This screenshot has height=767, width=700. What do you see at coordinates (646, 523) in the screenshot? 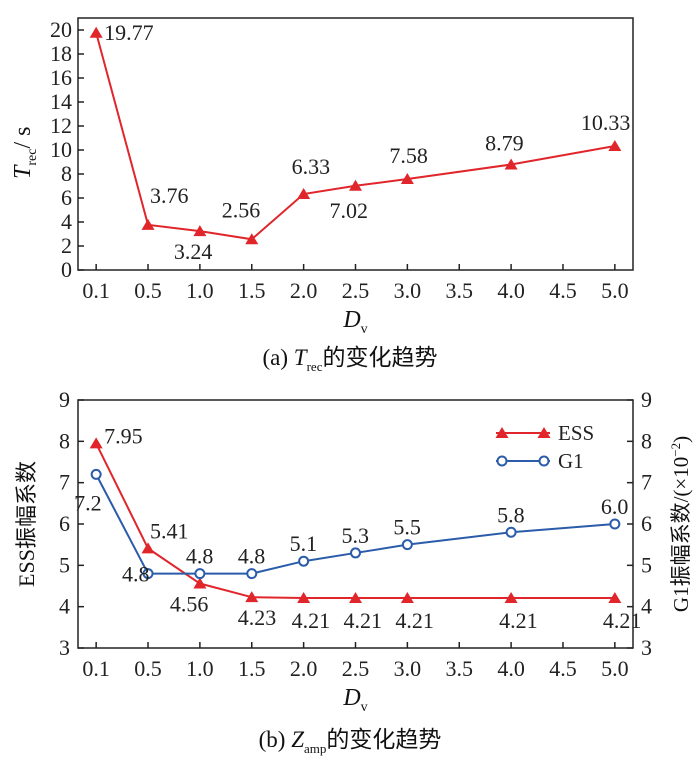
I see `y-right-tick-label: 6` at bounding box center [646, 523].